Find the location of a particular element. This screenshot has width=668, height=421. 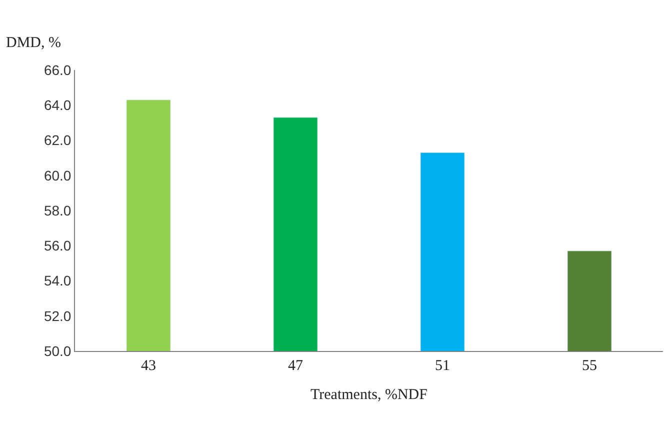

y-tick-label: 64.0 is located at coordinates (58, 105).